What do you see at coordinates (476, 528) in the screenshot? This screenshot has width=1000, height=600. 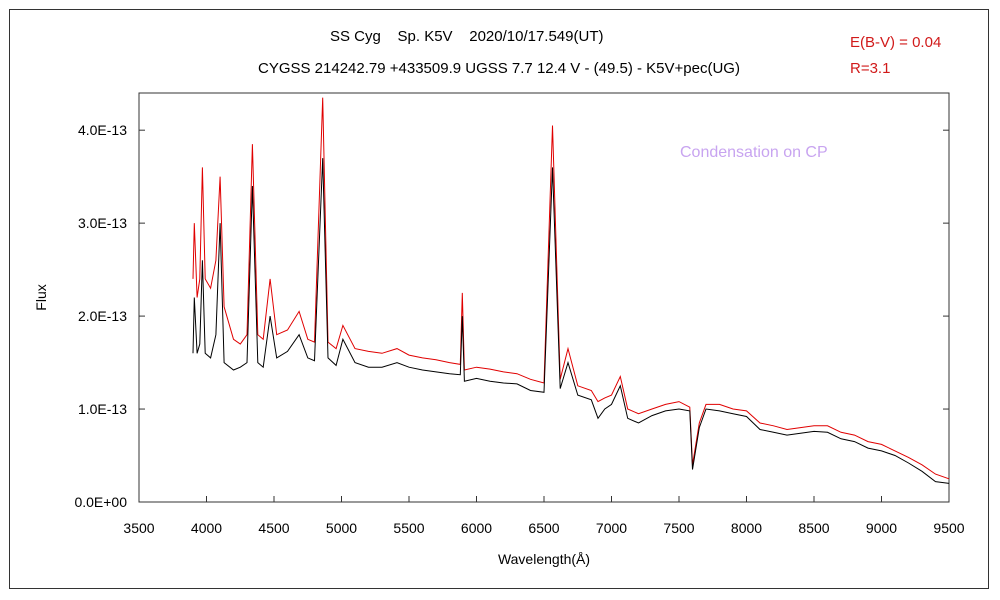 I see `x-tick-label: 6000` at bounding box center [476, 528].